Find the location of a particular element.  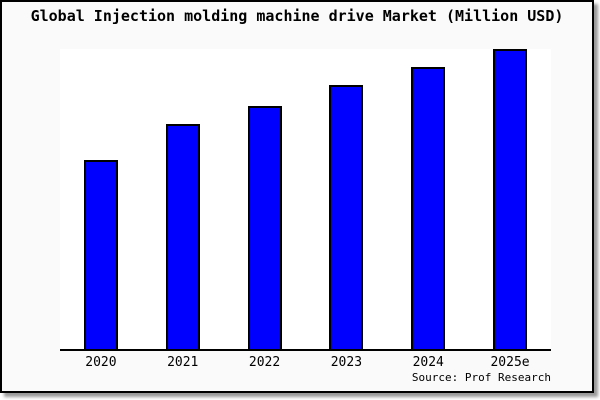

bar-slot-2021 is located at coordinates (183, 199).